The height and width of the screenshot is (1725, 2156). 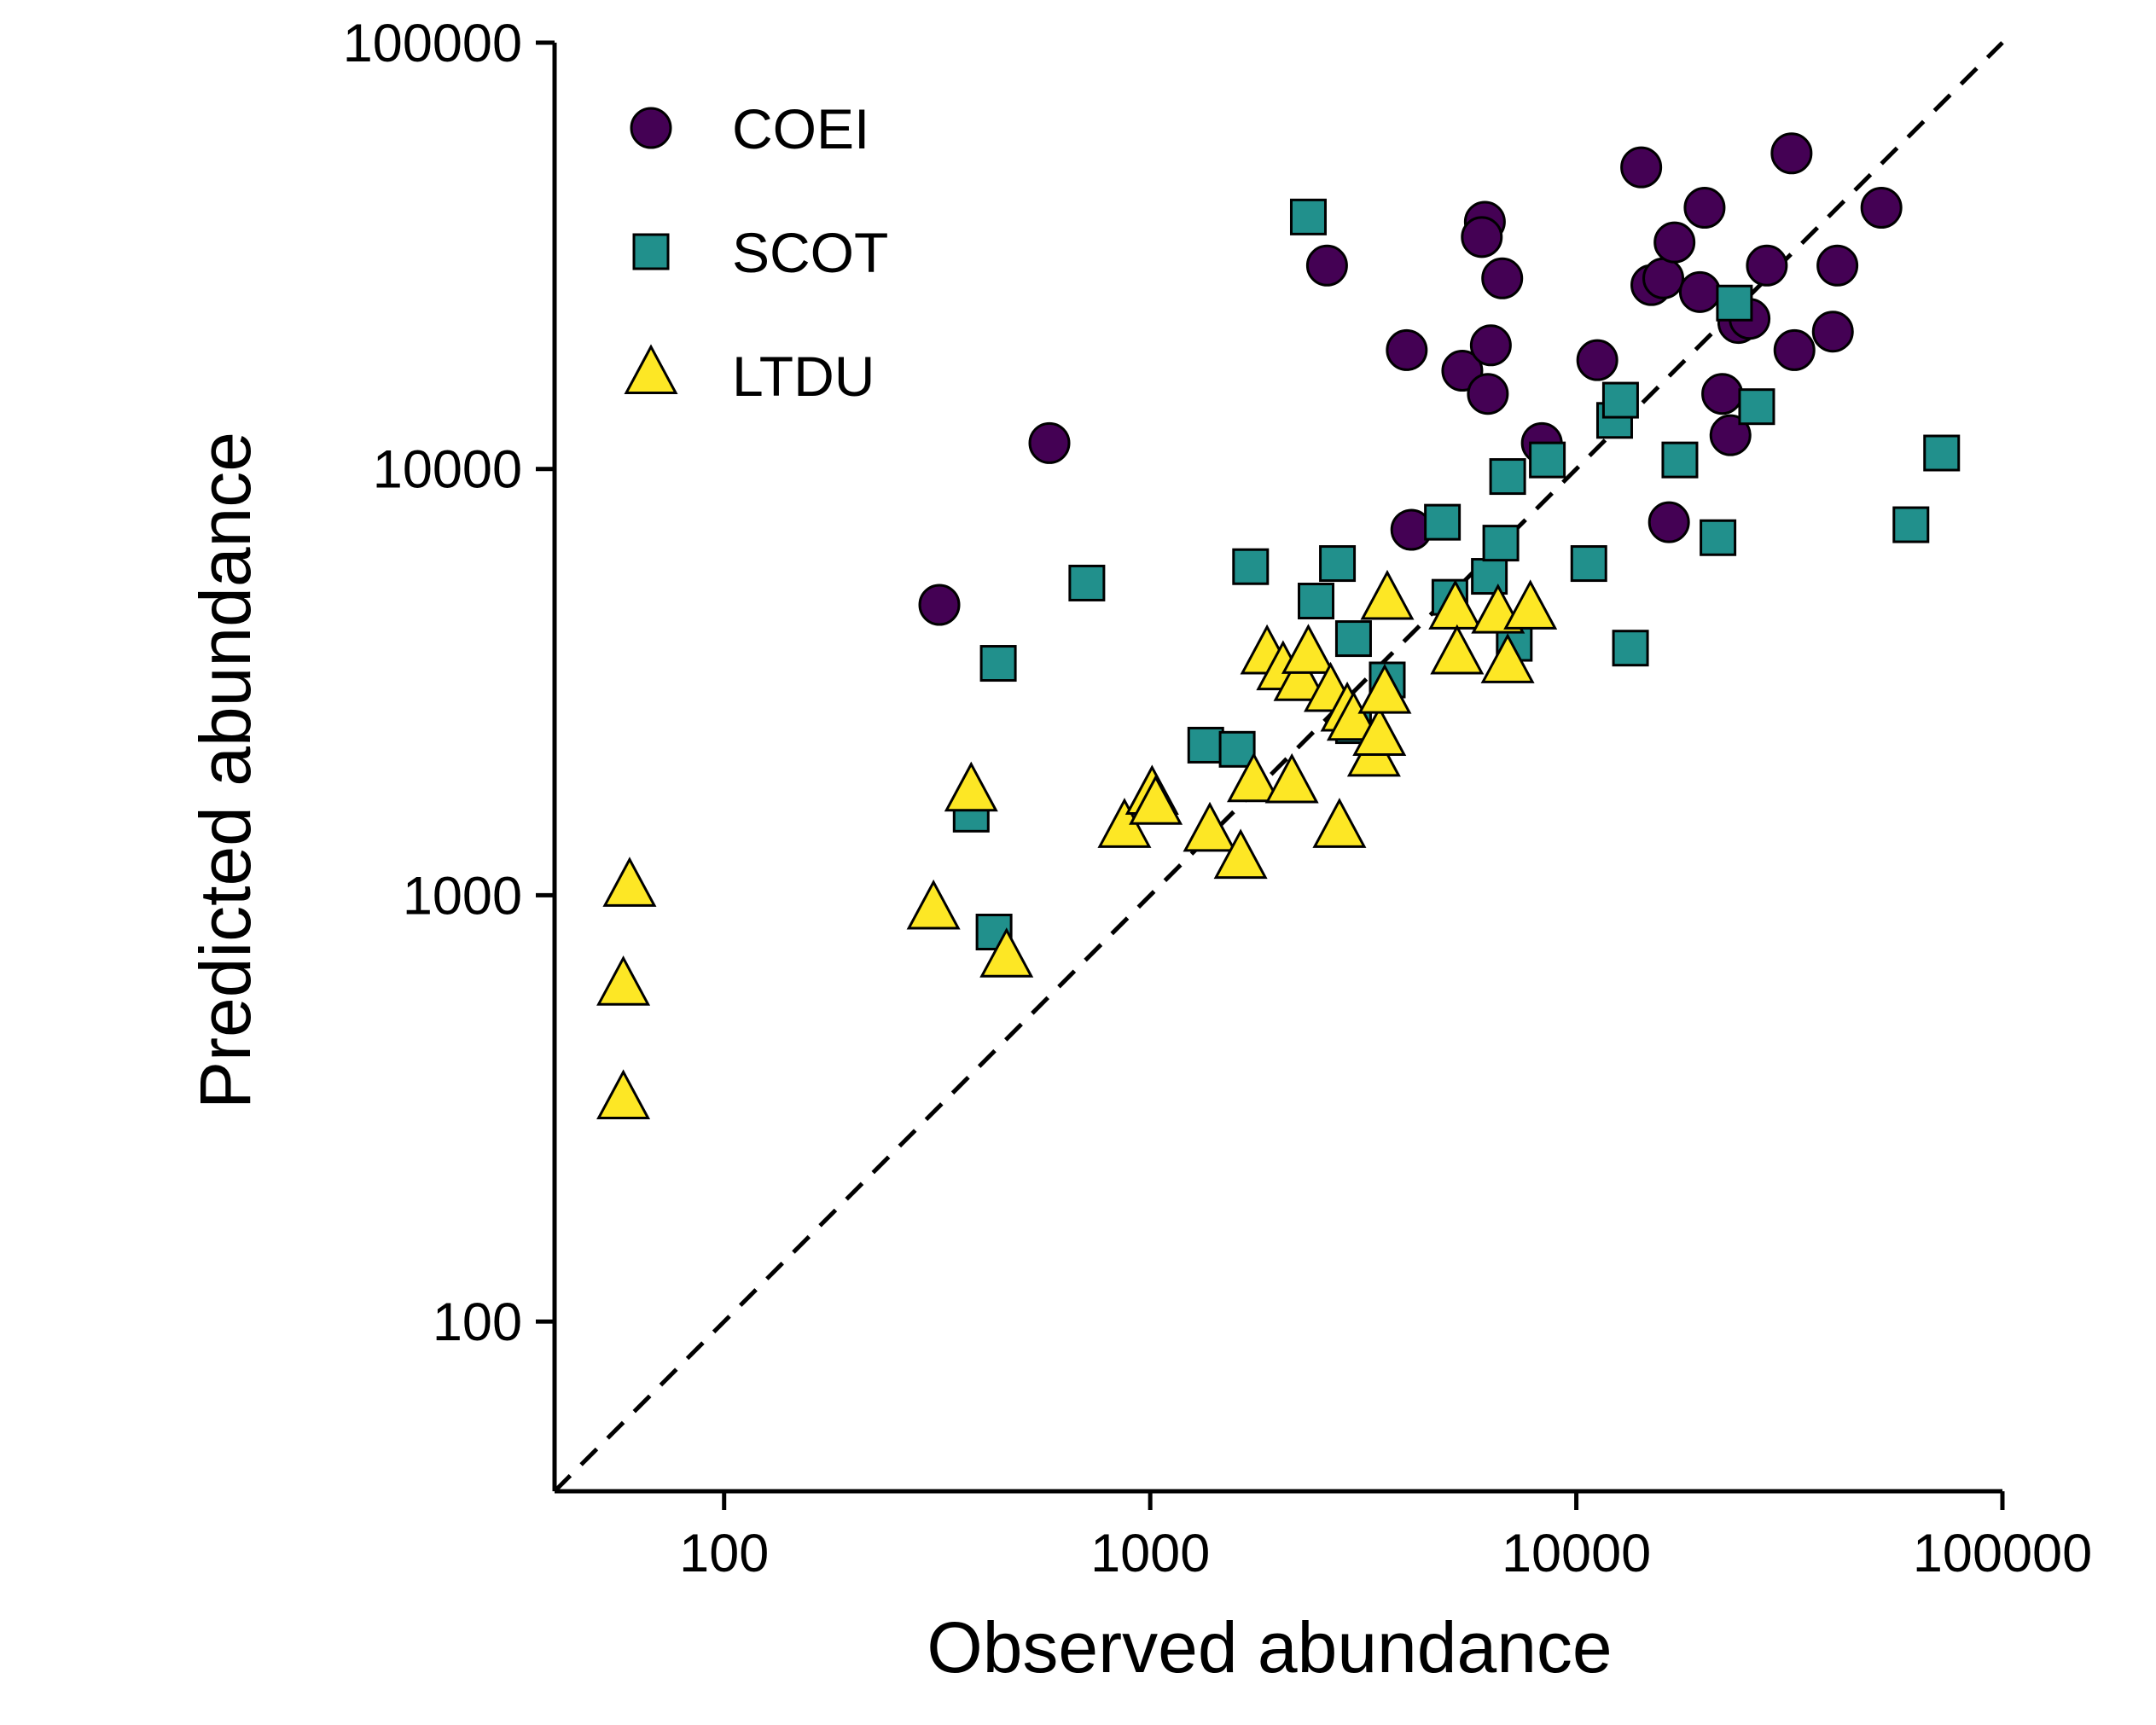 I want to click on series-coei, so click(x=1410, y=379).